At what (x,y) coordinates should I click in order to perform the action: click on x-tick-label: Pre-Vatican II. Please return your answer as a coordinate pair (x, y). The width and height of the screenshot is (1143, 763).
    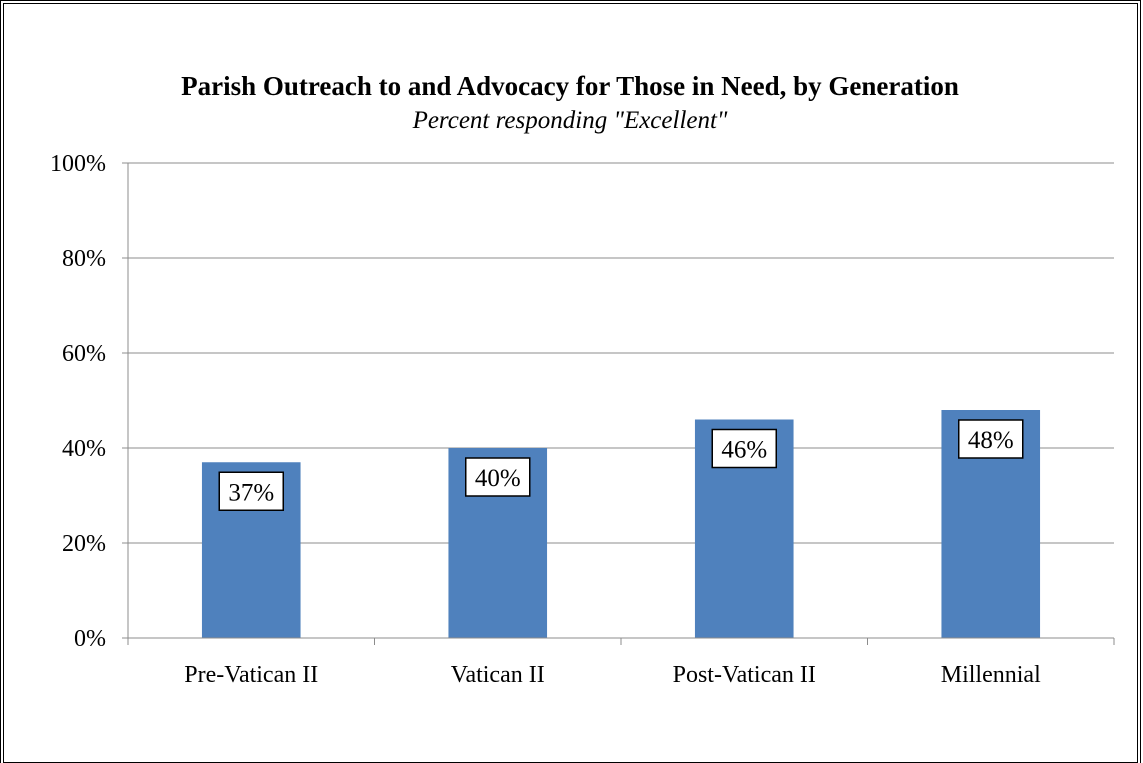
    Looking at the image, I should click on (251, 675).